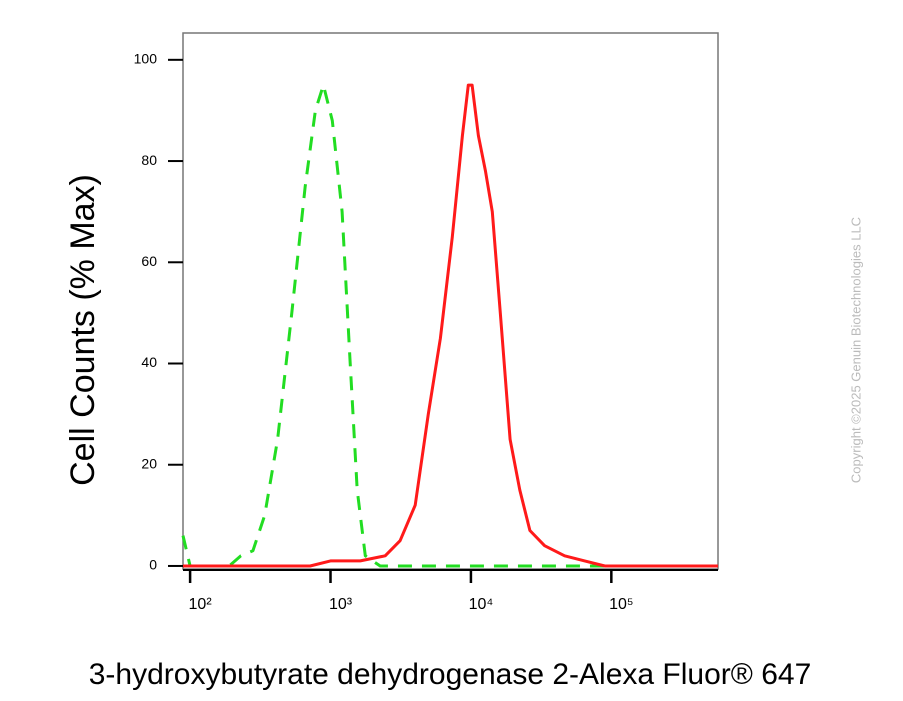 The height and width of the screenshot is (701, 903). What do you see at coordinates (201, 604) in the screenshot?
I see `x-tick-label: 10²` at bounding box center [201, 604].